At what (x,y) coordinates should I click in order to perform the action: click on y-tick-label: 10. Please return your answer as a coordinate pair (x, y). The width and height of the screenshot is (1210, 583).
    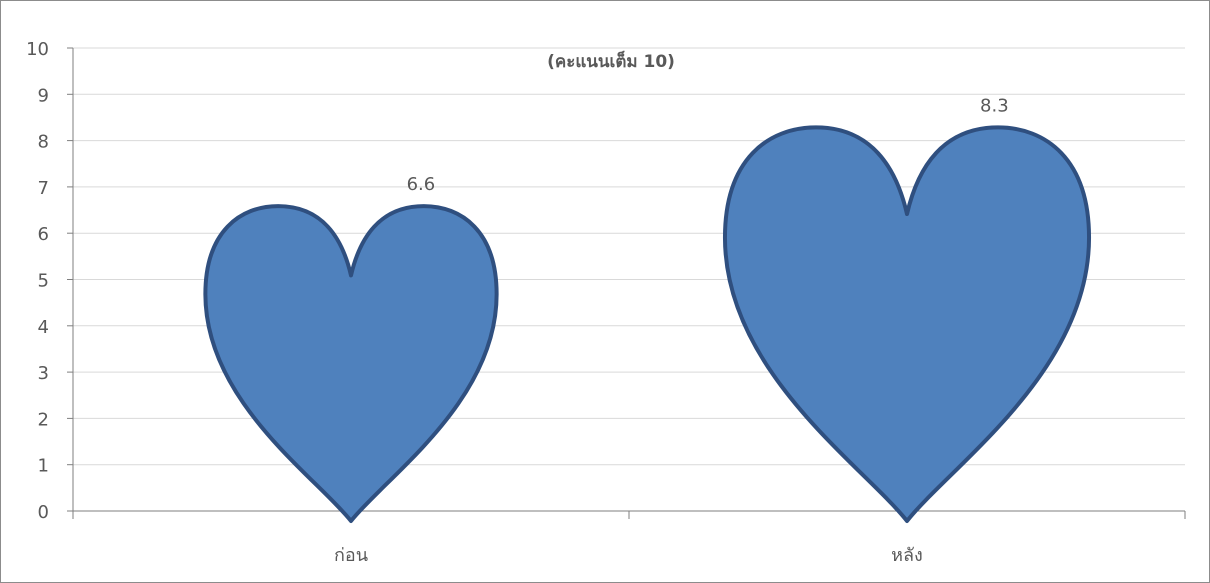
    Looking at the image, I should click on (37, 49).